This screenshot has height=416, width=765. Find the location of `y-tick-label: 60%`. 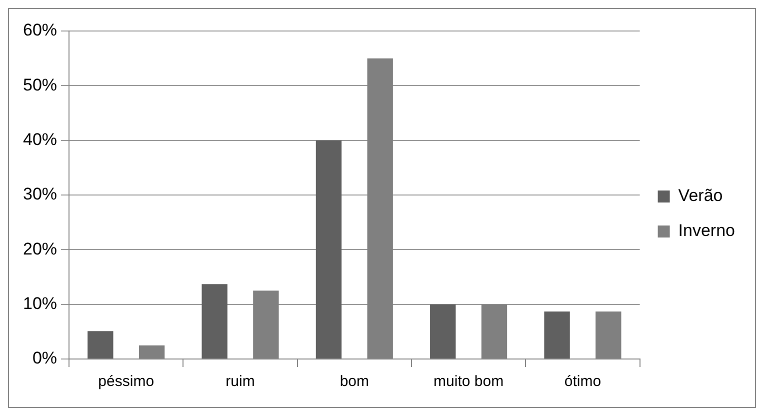

y-tick-label: 60% is located at coordinates (40, 30).